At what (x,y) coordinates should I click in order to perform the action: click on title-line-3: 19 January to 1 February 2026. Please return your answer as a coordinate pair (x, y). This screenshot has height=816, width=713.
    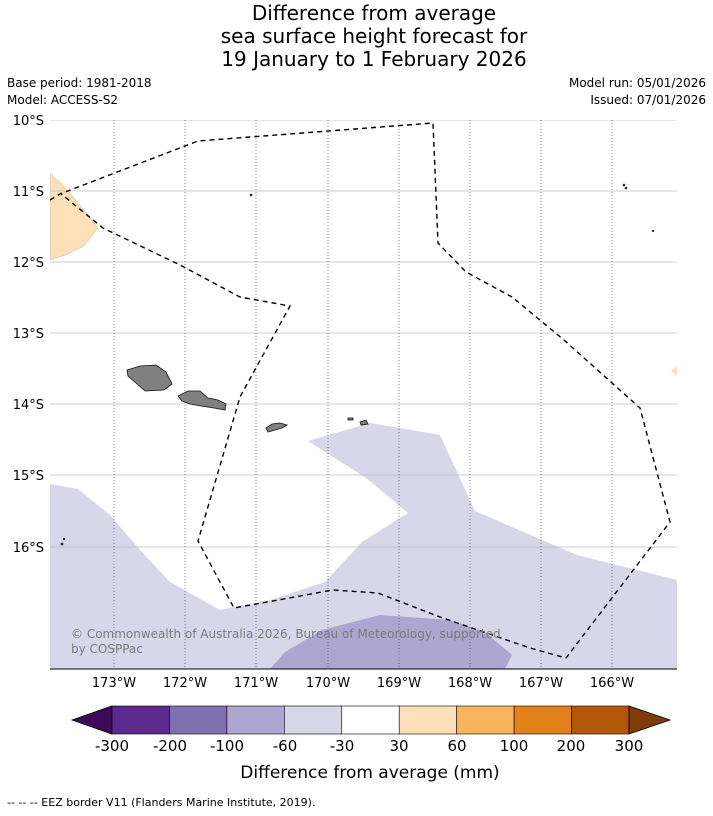
    Looking at the image, I should click on (374, 59).